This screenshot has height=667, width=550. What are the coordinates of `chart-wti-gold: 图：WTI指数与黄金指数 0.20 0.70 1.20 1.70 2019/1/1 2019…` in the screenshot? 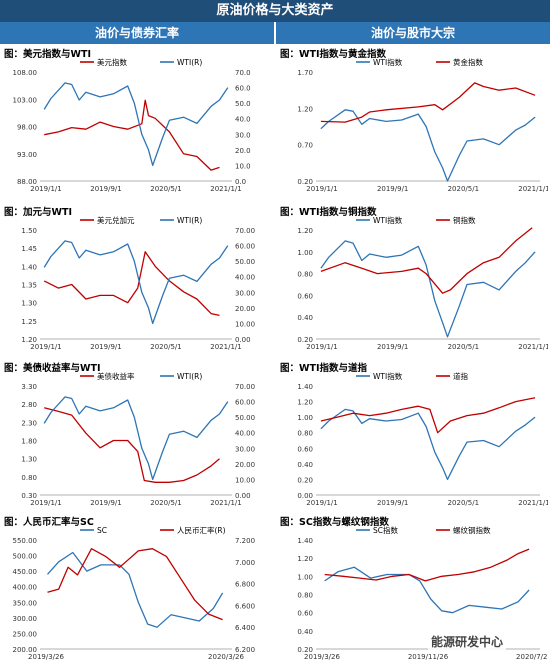 It's located at (413, 121).